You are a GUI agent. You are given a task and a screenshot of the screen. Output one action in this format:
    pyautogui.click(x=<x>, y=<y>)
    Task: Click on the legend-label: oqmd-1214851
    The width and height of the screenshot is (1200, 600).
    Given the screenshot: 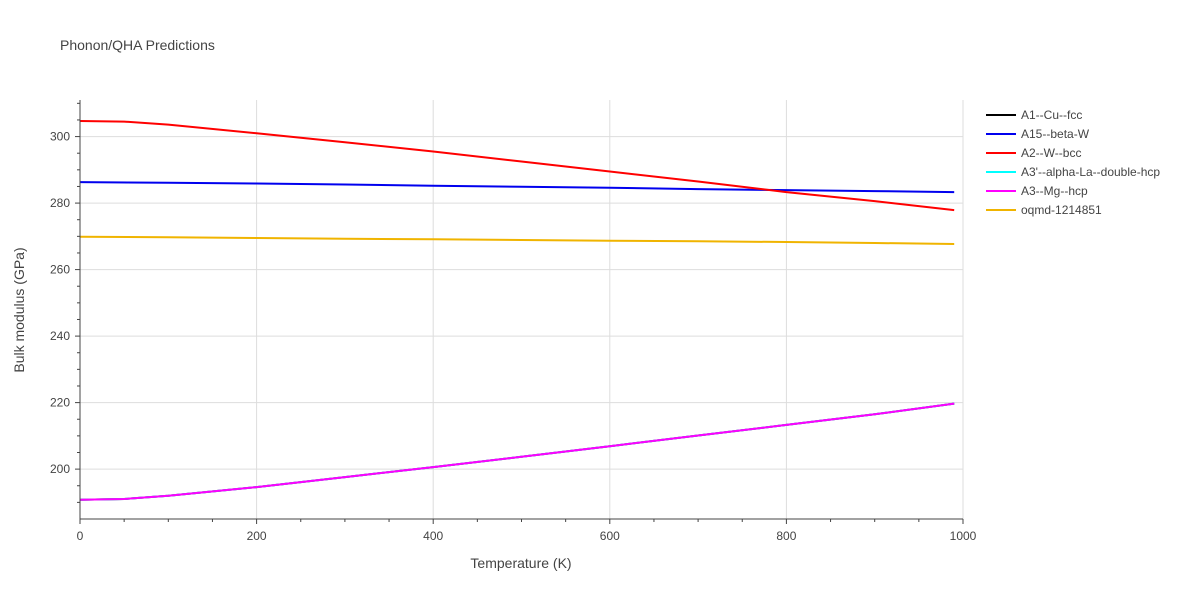 What is the action you would take?
    pyautogui.click(x=1061, y=210)
    